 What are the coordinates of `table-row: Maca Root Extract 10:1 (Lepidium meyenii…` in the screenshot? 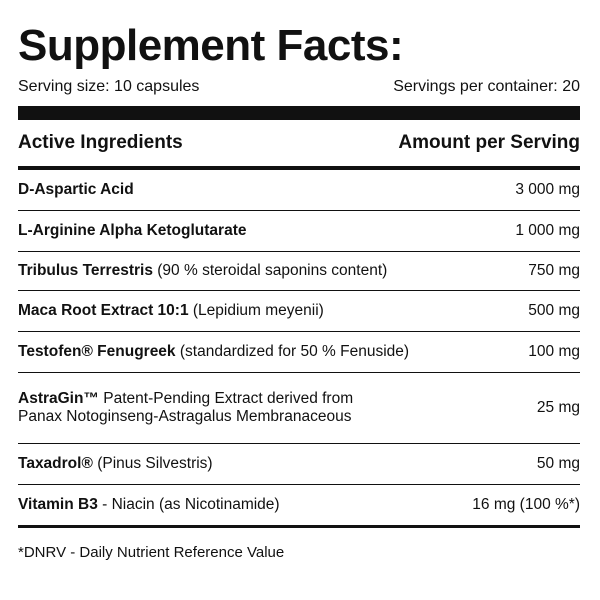 It's located at (299, 311).